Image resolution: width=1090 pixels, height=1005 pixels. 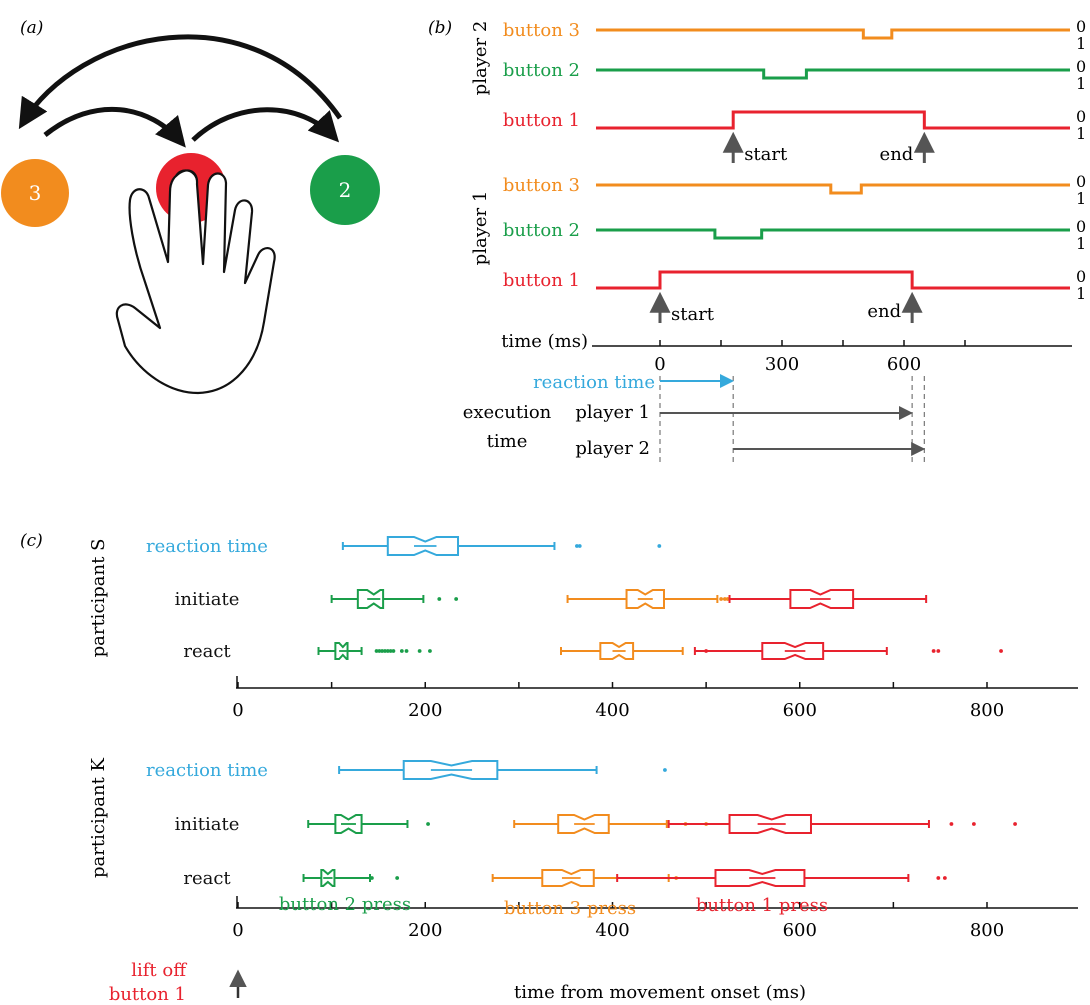 What do you see at coordinates (594, 382) in the screenshot?
I see `reaction-time-label: reaction time` at bounding box center [594, 382].